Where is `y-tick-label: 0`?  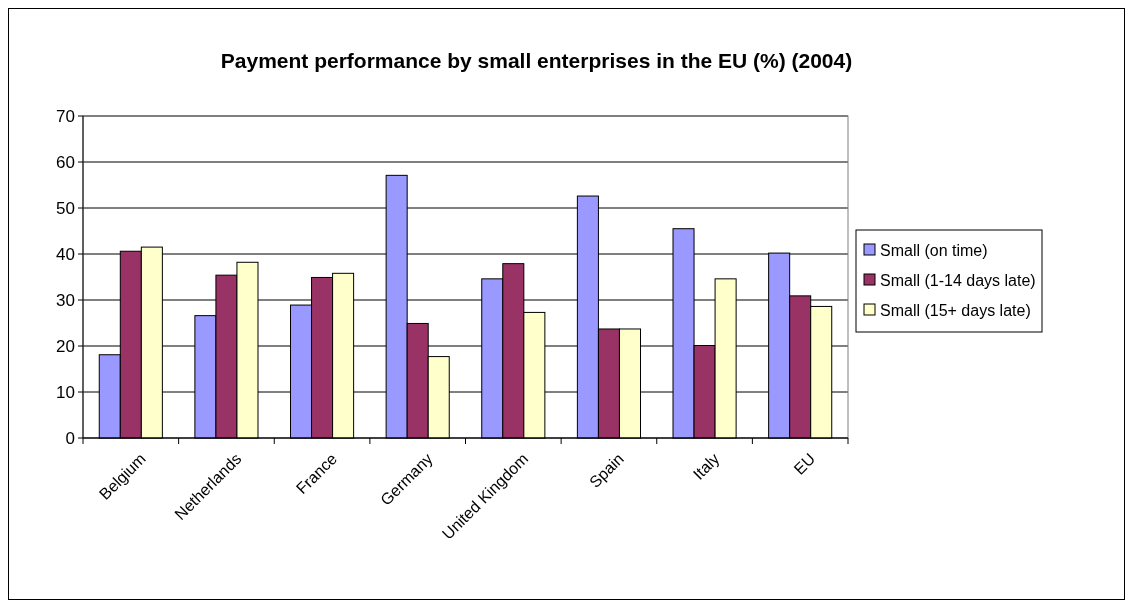
y-tick-label: 0 is located at coordinates (70, 438).